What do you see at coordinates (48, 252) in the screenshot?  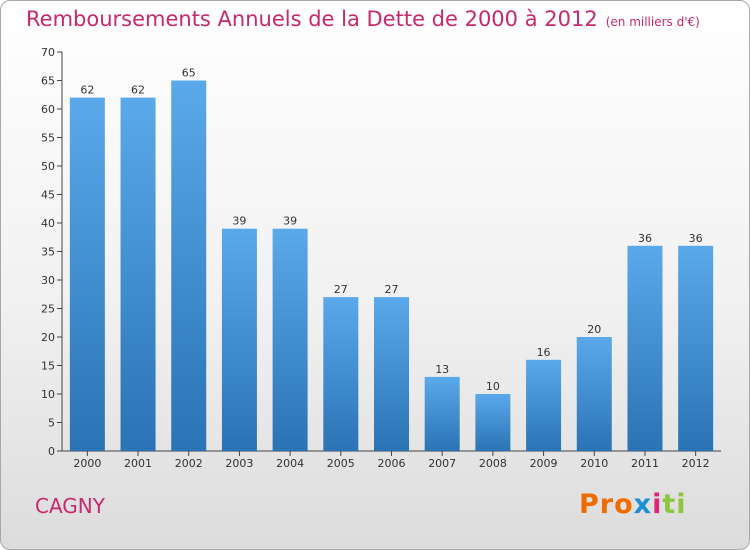 I see `y-tick-label: 35` at bounding box center [48, 252].